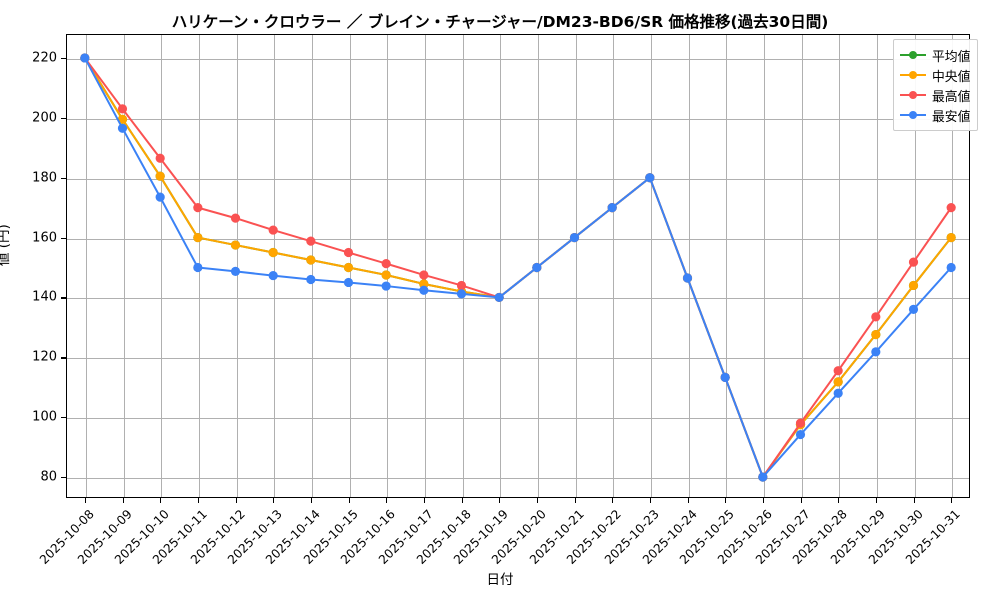 The height and width of the screenshot is (600, 1000). I want to click on y-tick-label: 120, so click(44, 357).